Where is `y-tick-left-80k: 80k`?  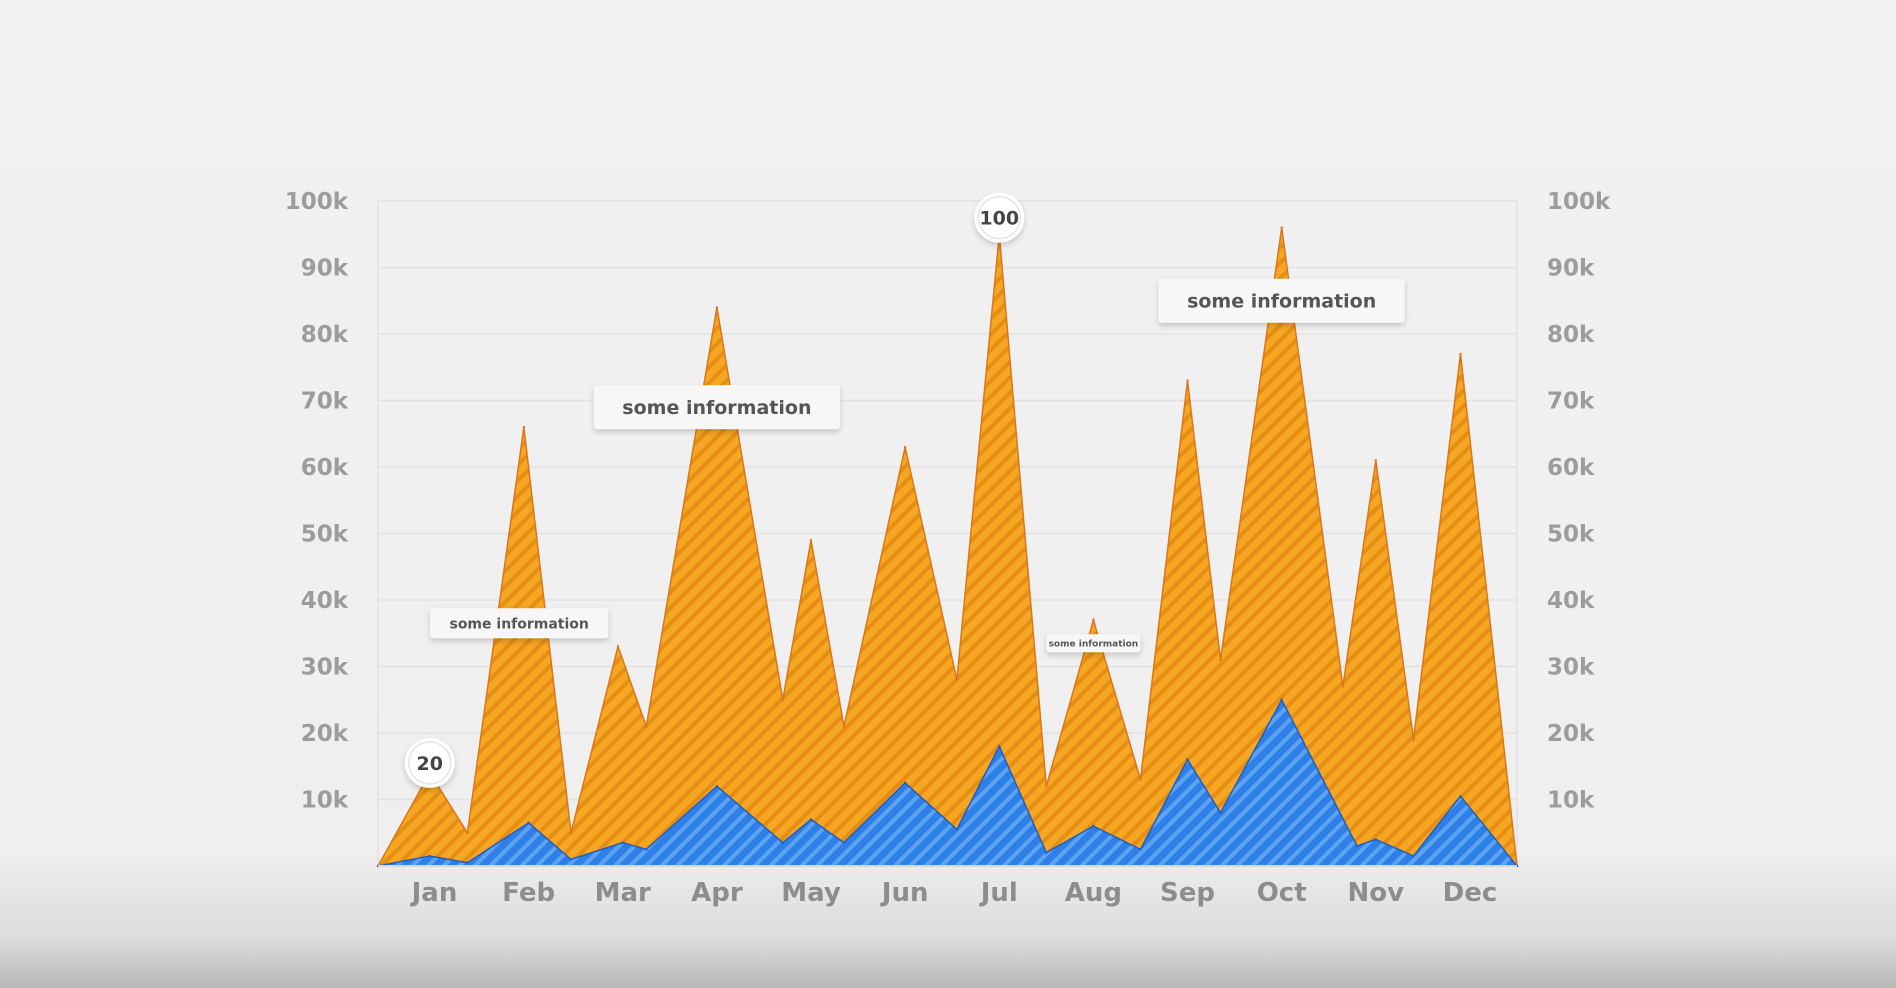 y-tick-left-80k: 80k is located at coordinates (325, 335).